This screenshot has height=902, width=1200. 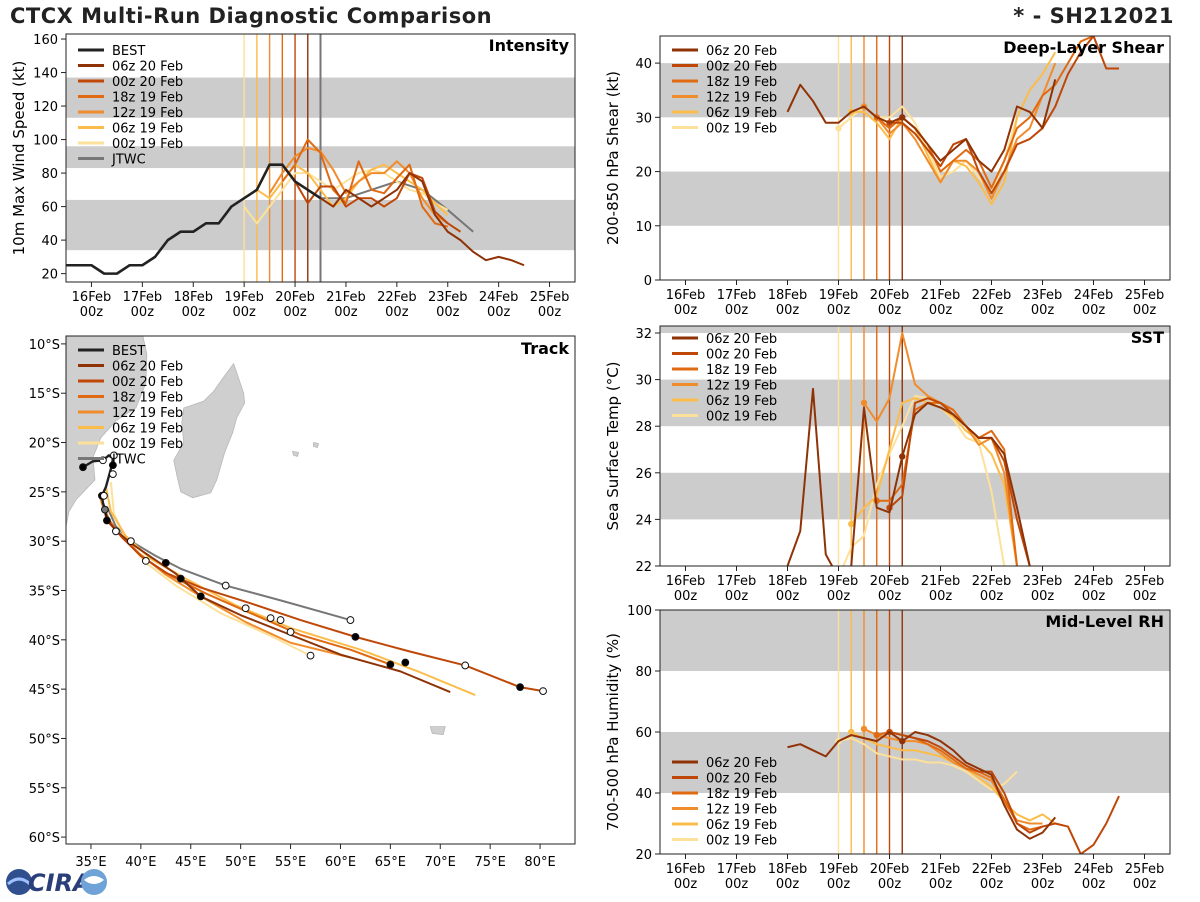 What do you see at coordinates (1083, 47) in the screenshot?
I see `shear-panel-title: Deep-Layer Shear` at bounding box center [1083, 47].